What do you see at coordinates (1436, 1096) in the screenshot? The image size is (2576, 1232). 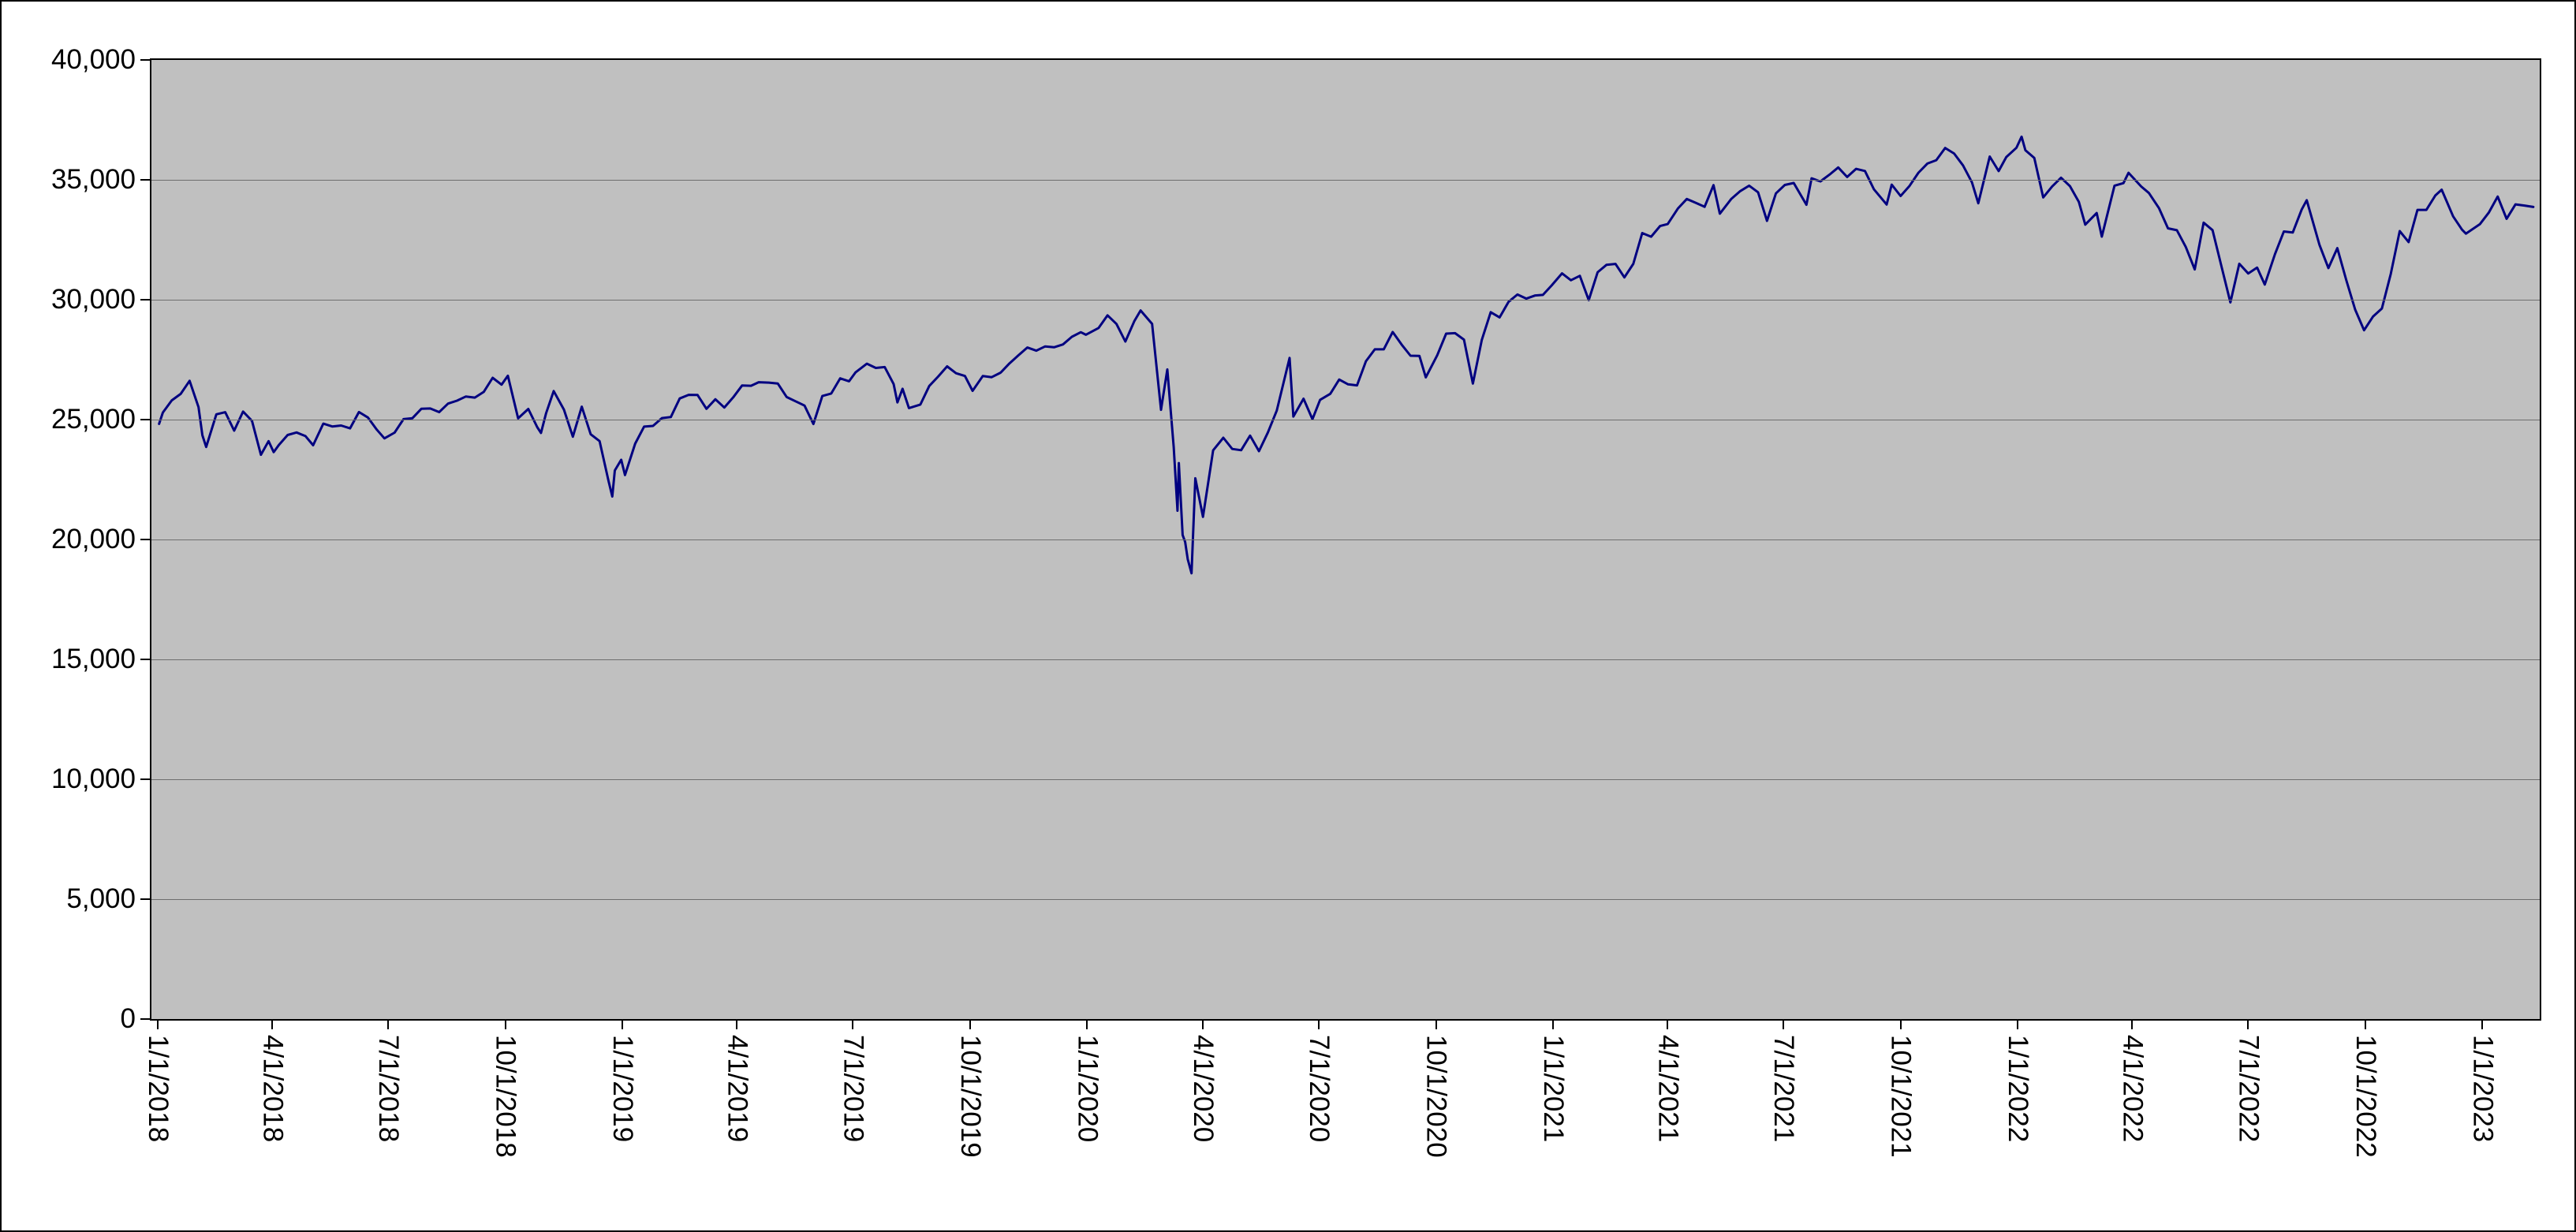 I see `x-axis-label: 10/1/2020` at bounding box center [1436, 1096].